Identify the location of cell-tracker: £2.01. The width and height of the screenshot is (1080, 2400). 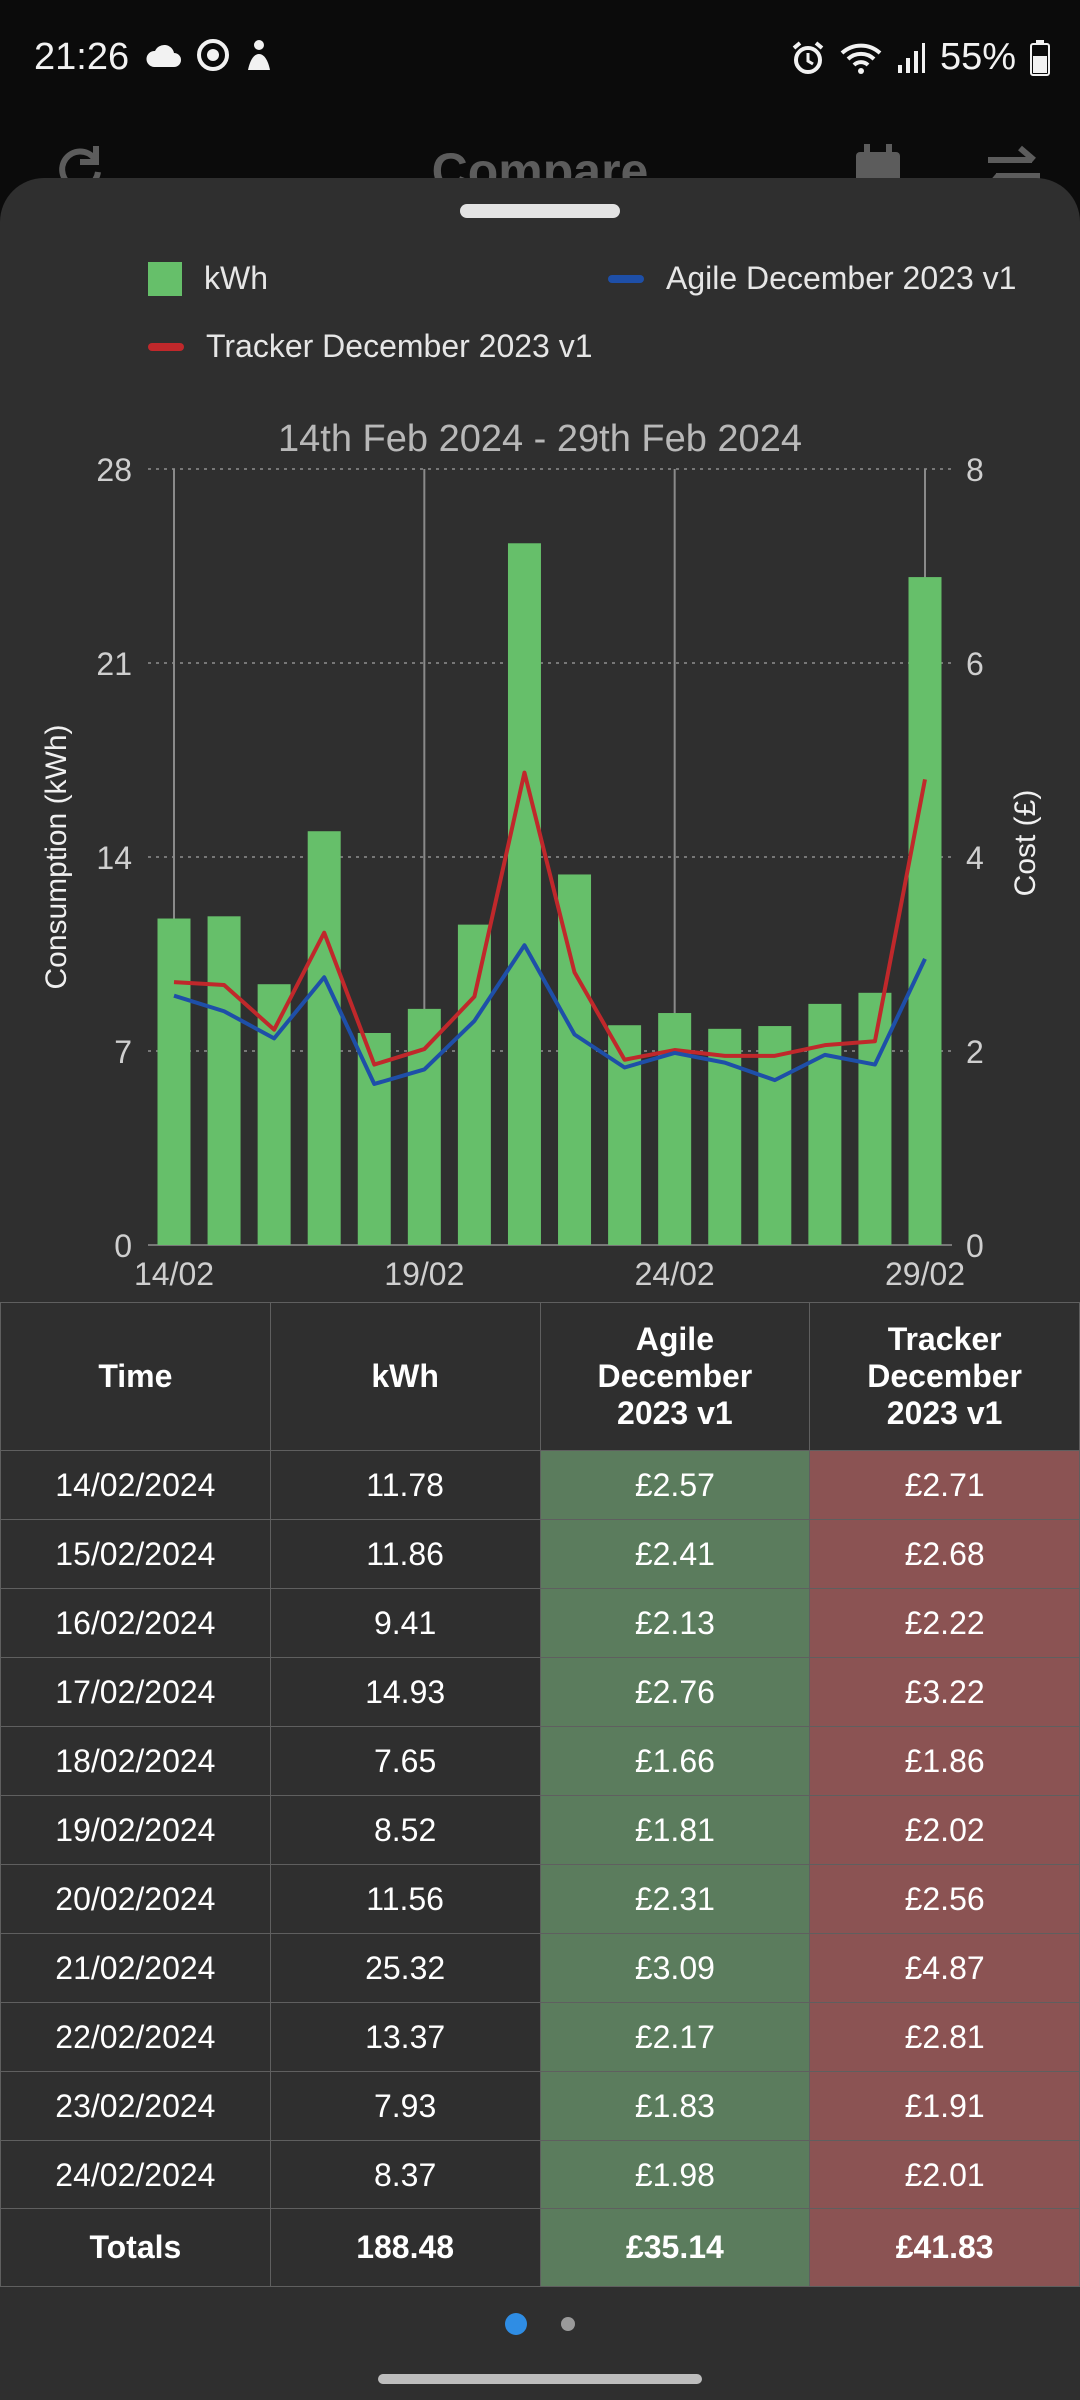
(944, 2175).